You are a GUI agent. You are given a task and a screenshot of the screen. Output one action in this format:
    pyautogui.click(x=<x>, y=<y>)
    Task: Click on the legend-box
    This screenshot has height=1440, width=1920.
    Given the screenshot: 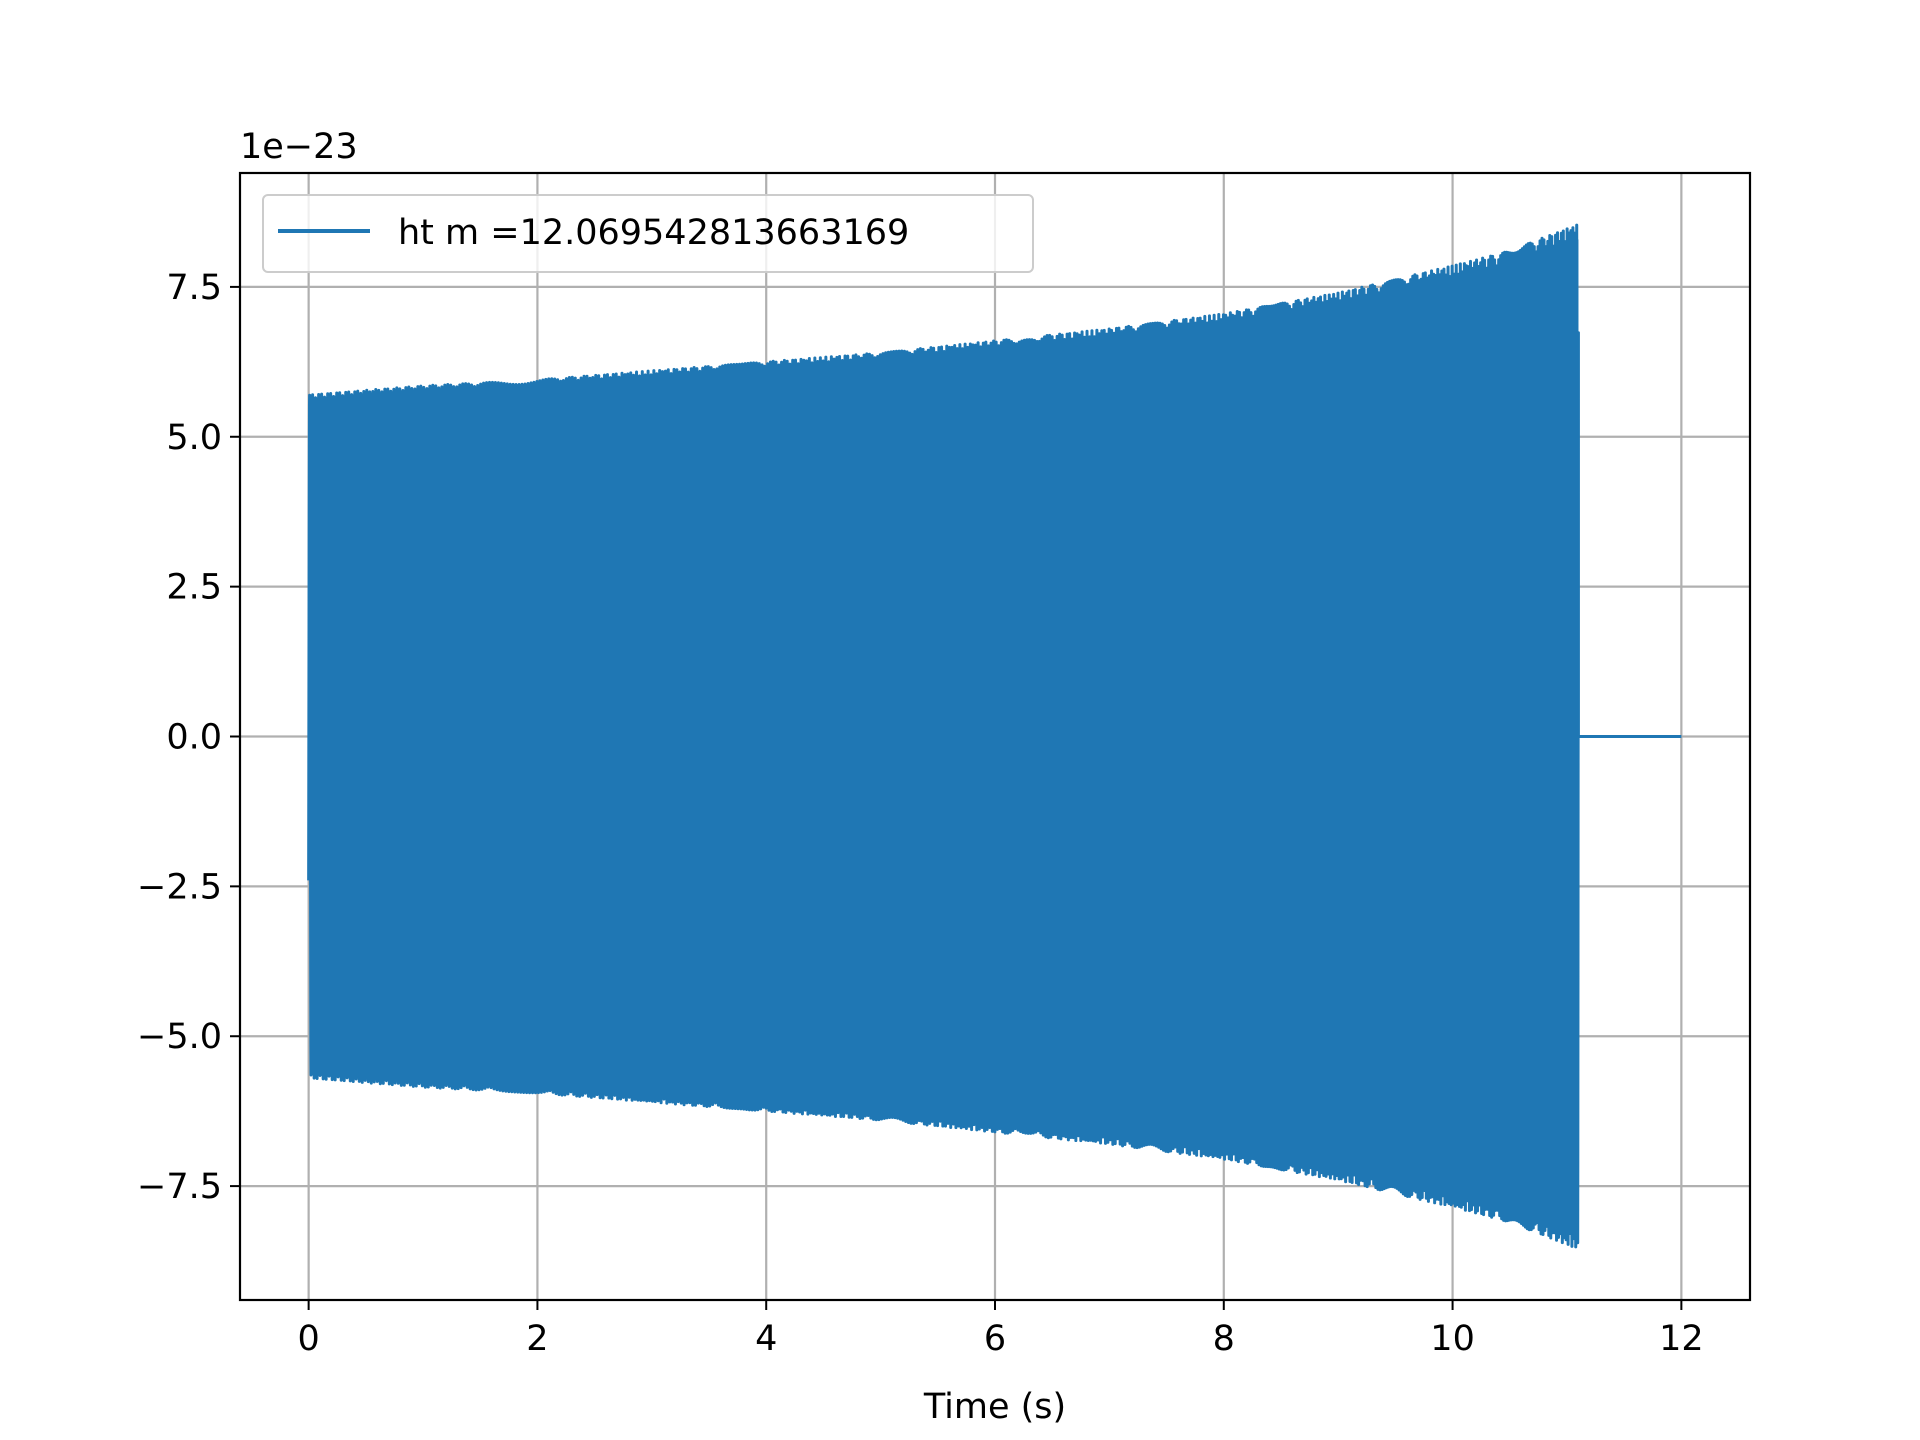 What is the action you would take?
    pyautogui.click(x=648, y=233)
    